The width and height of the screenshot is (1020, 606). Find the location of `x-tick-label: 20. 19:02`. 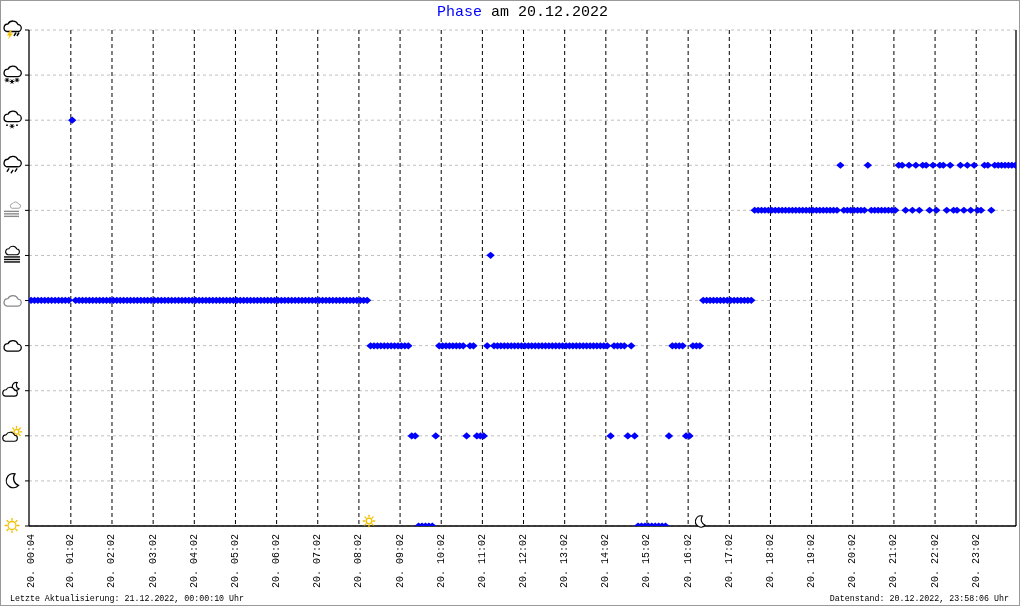

x-tick-label: 20. 19:02 is located at coordinates (812, 561).